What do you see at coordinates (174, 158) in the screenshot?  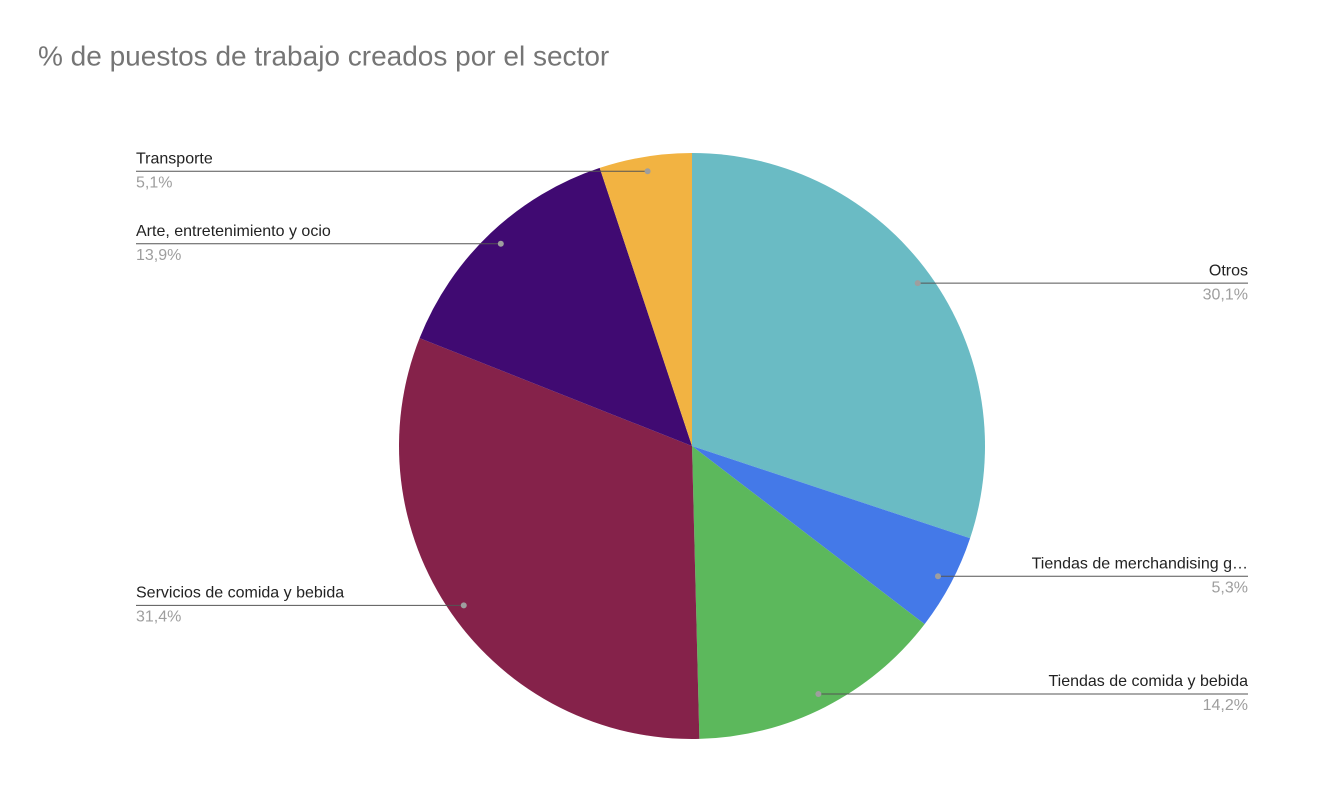 I see `slice-label: Transporte` at bounding box center [174, 158].